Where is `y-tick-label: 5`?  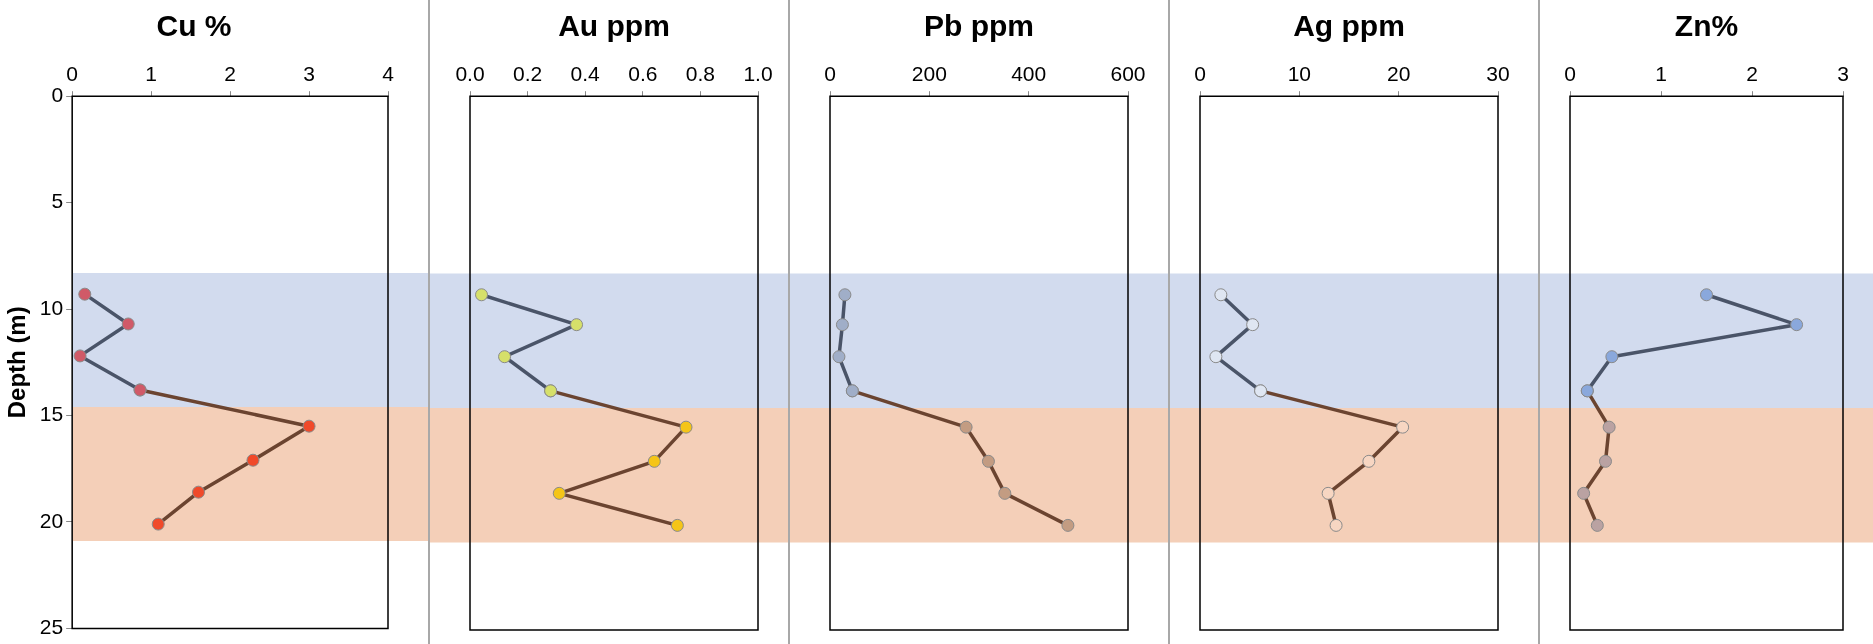
y-tick-label: 5 is located at coordinates (57, 201).